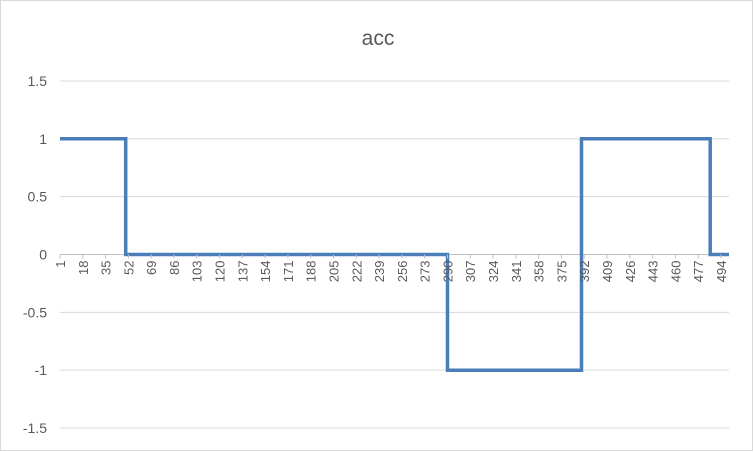 The image size is (753, 452). Describe the element at coordinates (43, 255) in the screenshot. I see `y-tick-label: 0` at that location.